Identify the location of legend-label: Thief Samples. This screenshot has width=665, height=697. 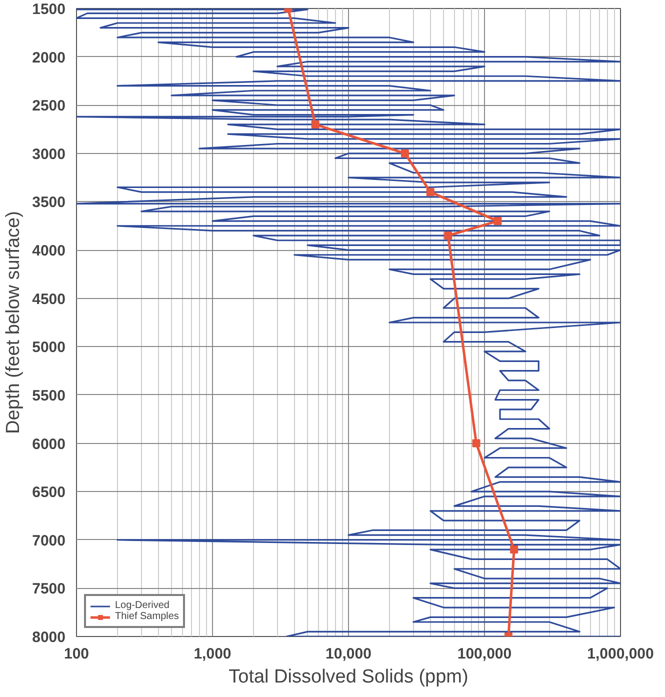
(147, 616).